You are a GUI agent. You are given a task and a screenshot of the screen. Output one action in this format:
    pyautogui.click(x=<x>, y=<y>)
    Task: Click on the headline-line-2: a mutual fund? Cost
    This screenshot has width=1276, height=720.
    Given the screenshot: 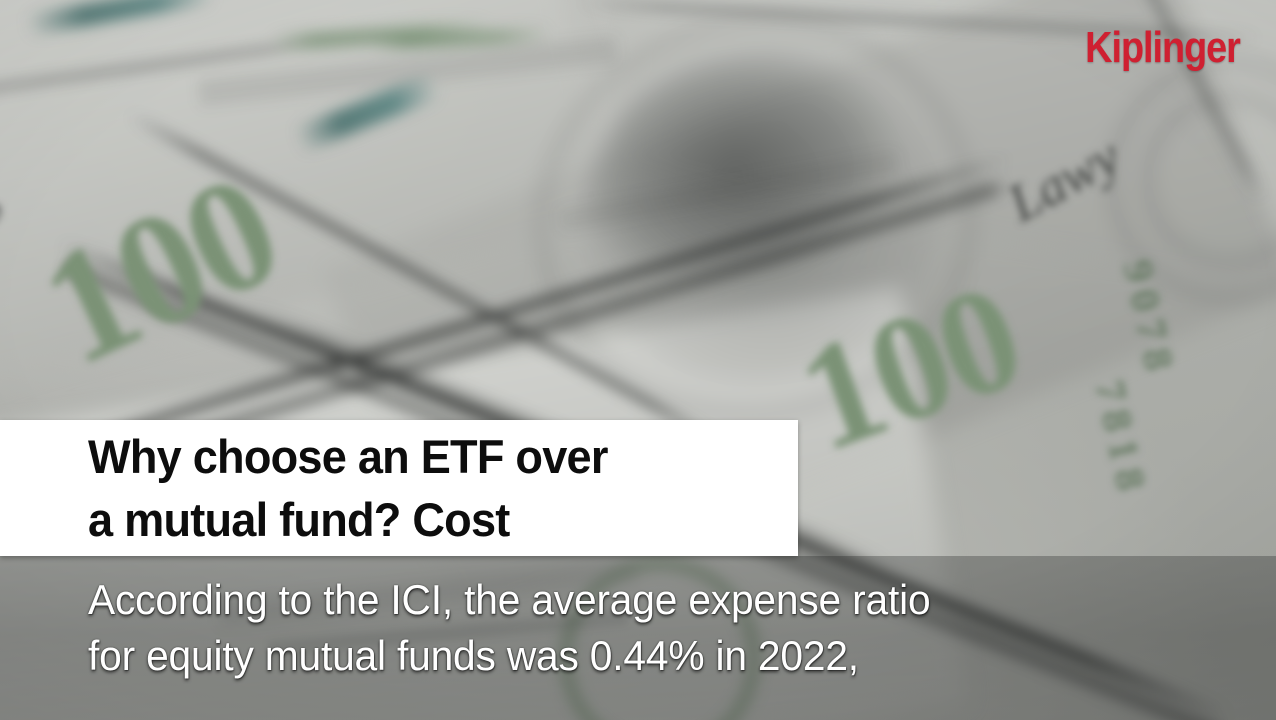 What is the action you would take?
    pyautogui.click(x=299, y=519)
    